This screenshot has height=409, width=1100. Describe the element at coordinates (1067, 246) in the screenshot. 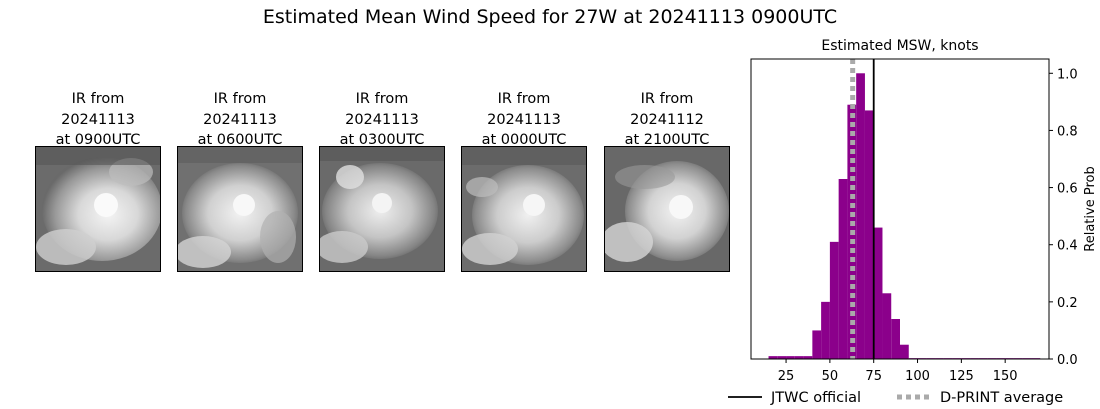

I see `y-tick-label: 0.4` at that location.